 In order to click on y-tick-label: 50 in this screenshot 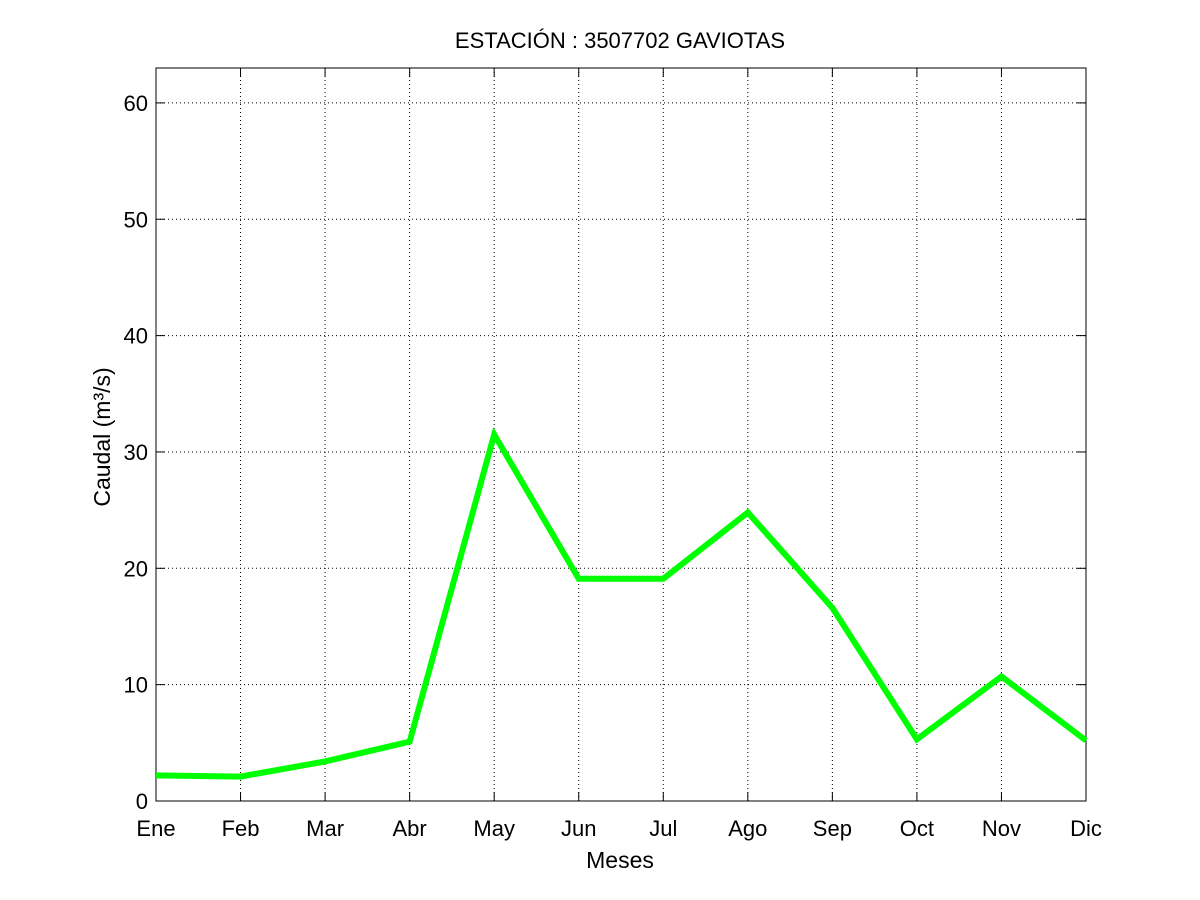, I will do `click(136, 219)`.